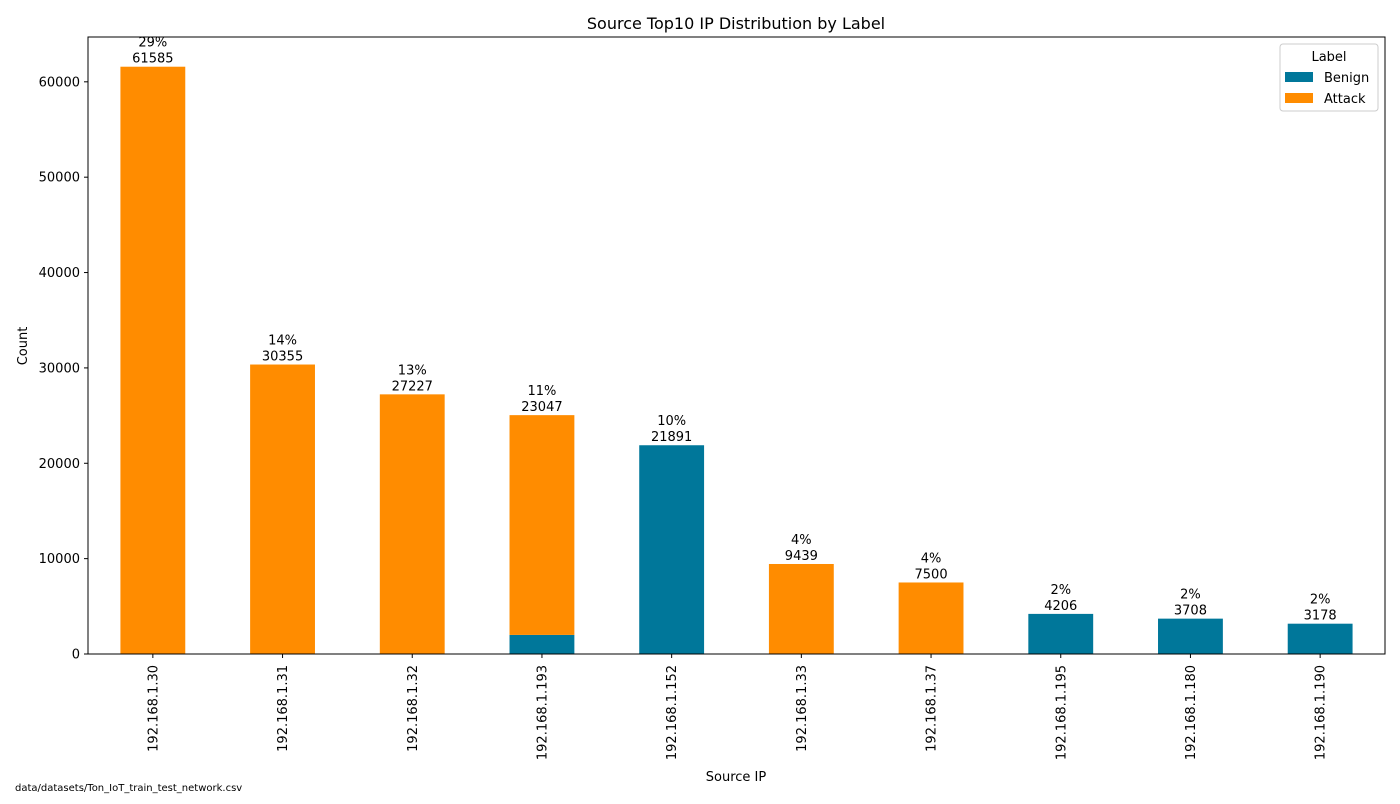  What do you see at coordinates (1321, 712) in the screenshot?
I see `x-tick-label: 192.168.1.190` at bounding box center [1321, 712].